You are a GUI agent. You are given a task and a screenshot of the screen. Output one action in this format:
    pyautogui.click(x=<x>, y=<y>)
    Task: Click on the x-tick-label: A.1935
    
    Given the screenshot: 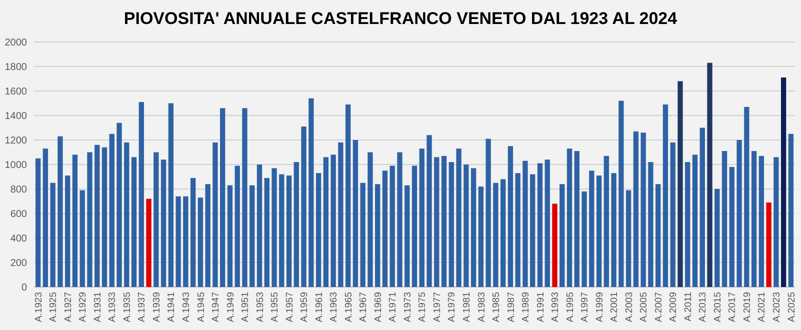 What is the action you would take?
    pyautogui.click(x=127, y=307)
    